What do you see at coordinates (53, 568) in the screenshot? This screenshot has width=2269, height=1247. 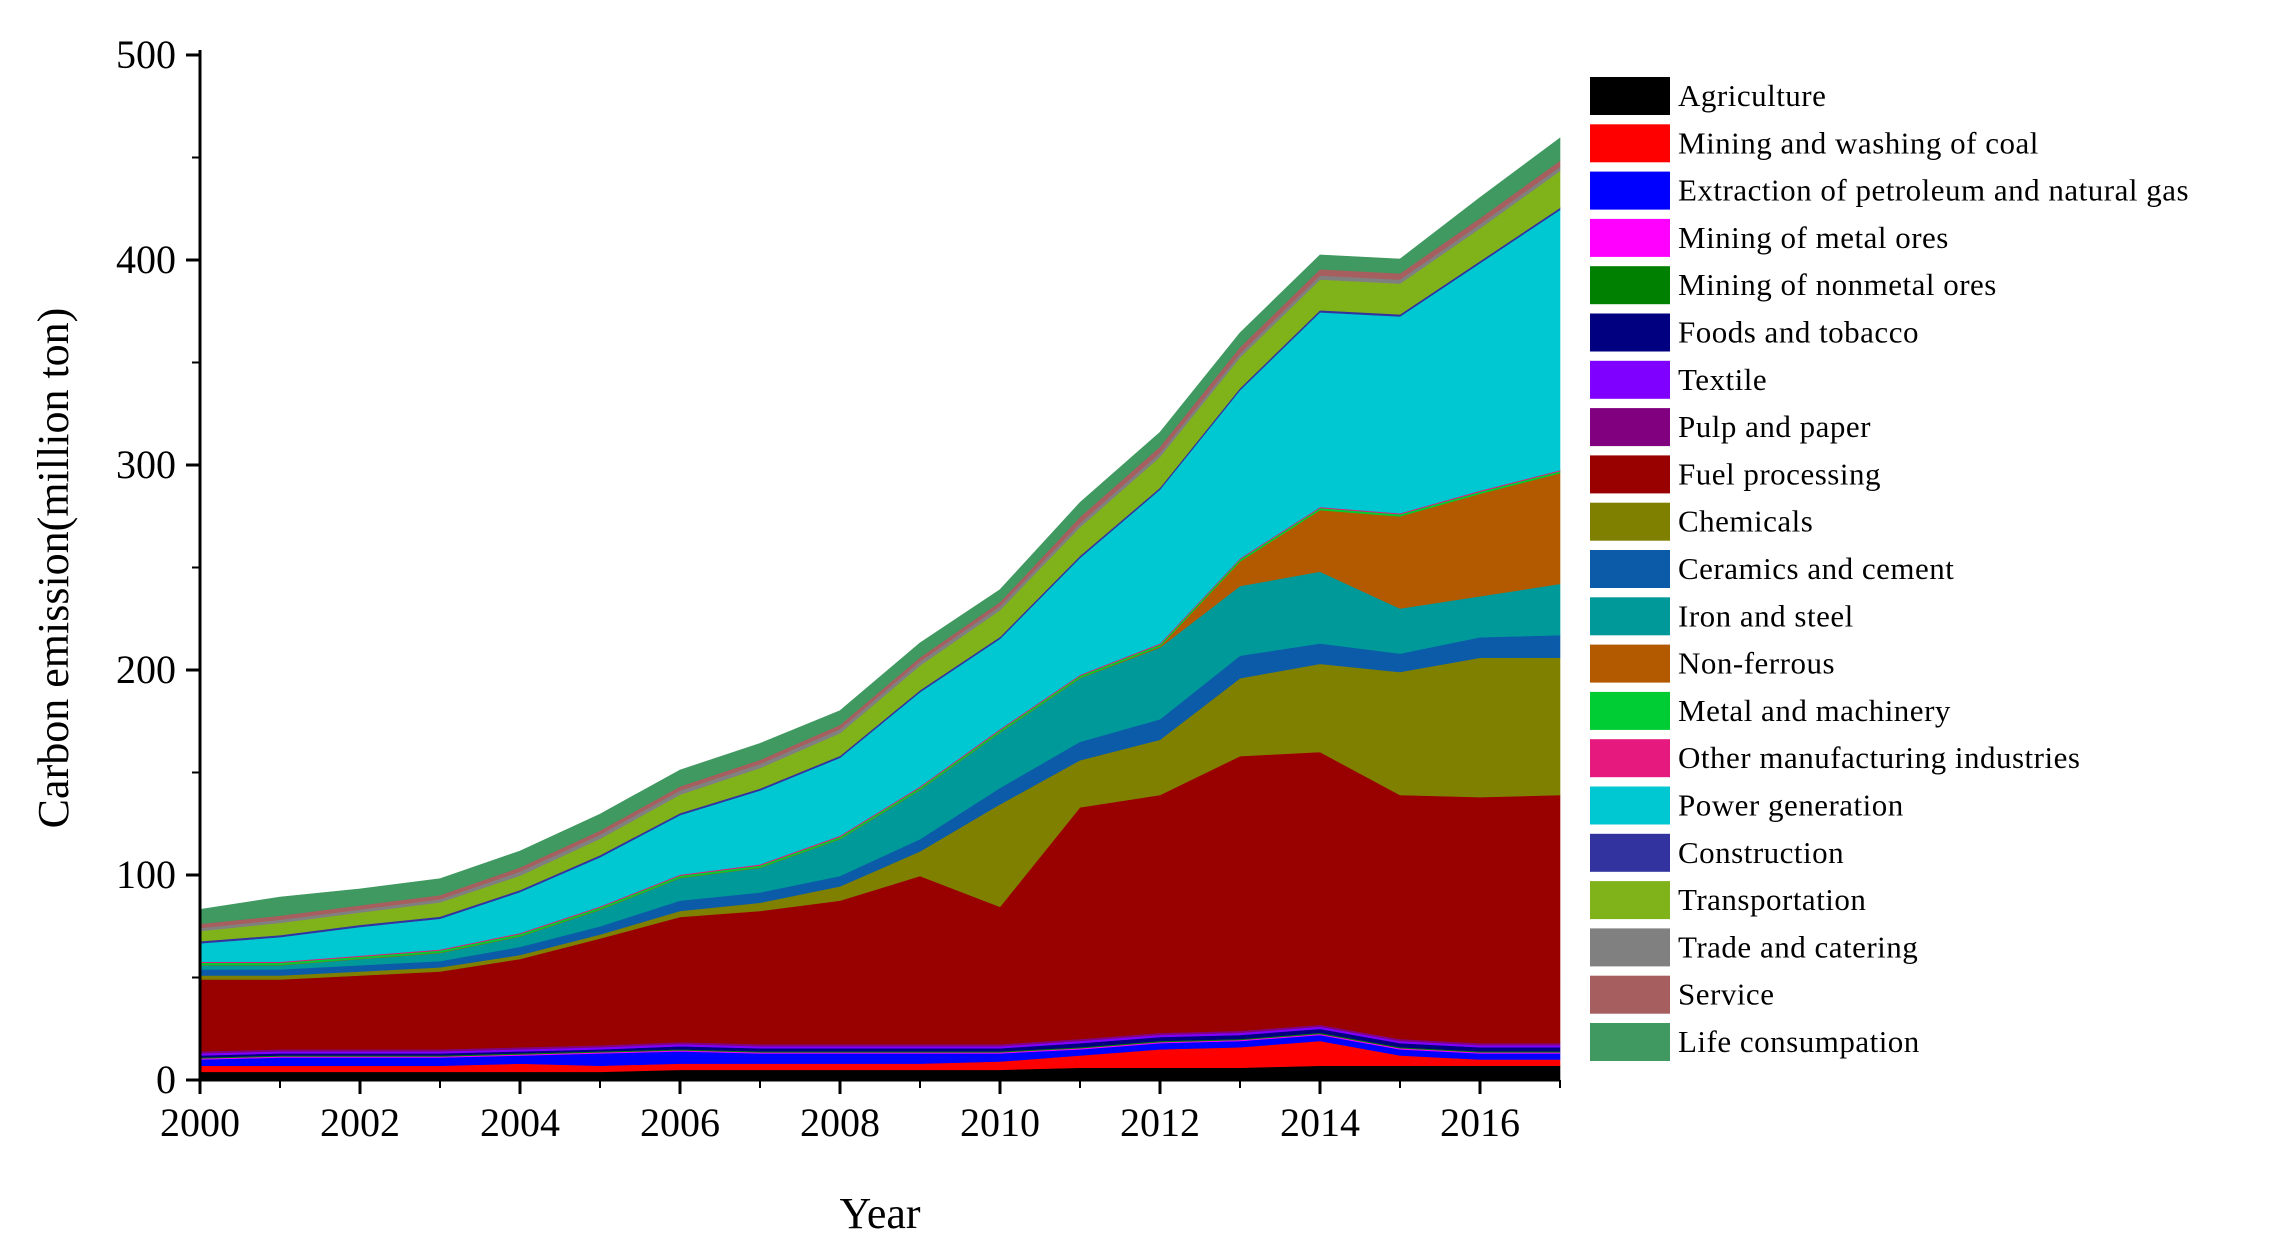 I see `y-axis-title: Carbon emission(million ton)` at bounding box center [53, 568].